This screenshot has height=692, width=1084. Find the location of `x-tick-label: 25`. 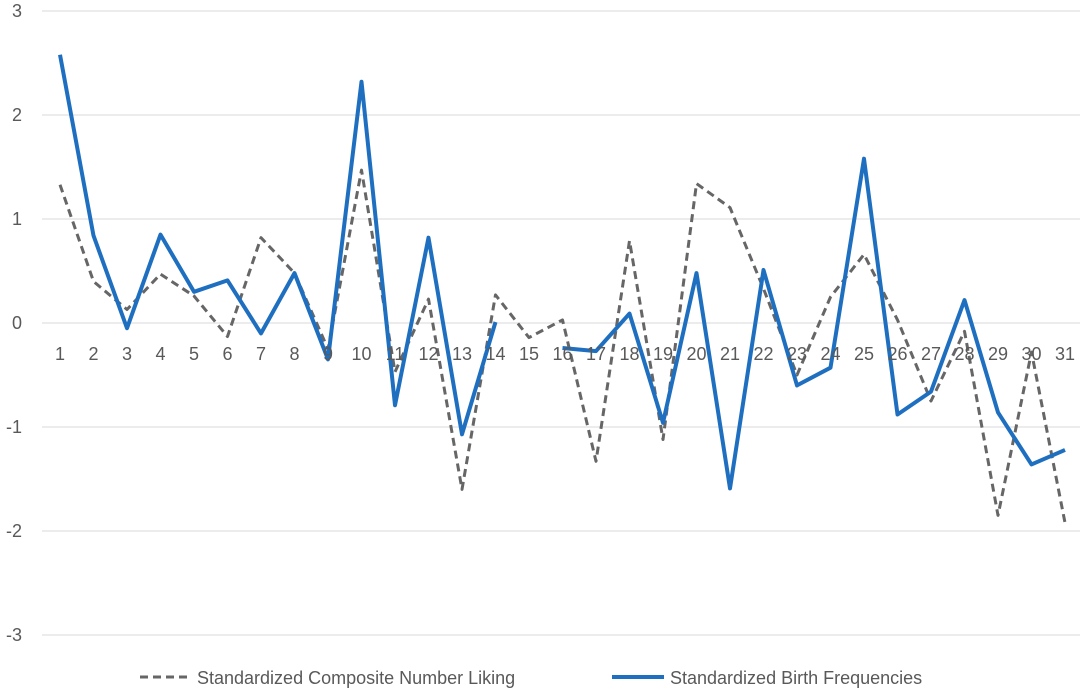

x-tick-label: 25 is located at coordinates (864, 354).